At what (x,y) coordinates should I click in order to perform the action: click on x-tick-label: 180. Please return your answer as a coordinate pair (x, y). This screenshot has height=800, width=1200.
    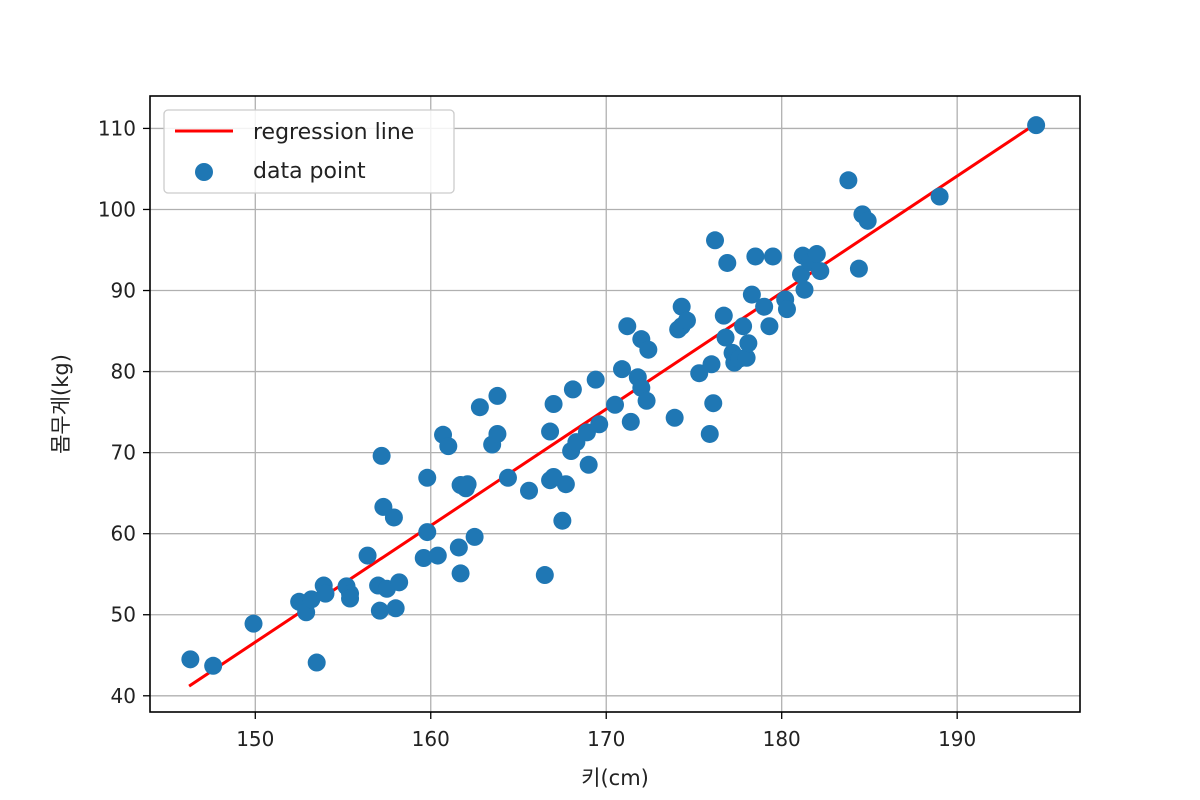
    Looking at the image, I should click on (782, 739).